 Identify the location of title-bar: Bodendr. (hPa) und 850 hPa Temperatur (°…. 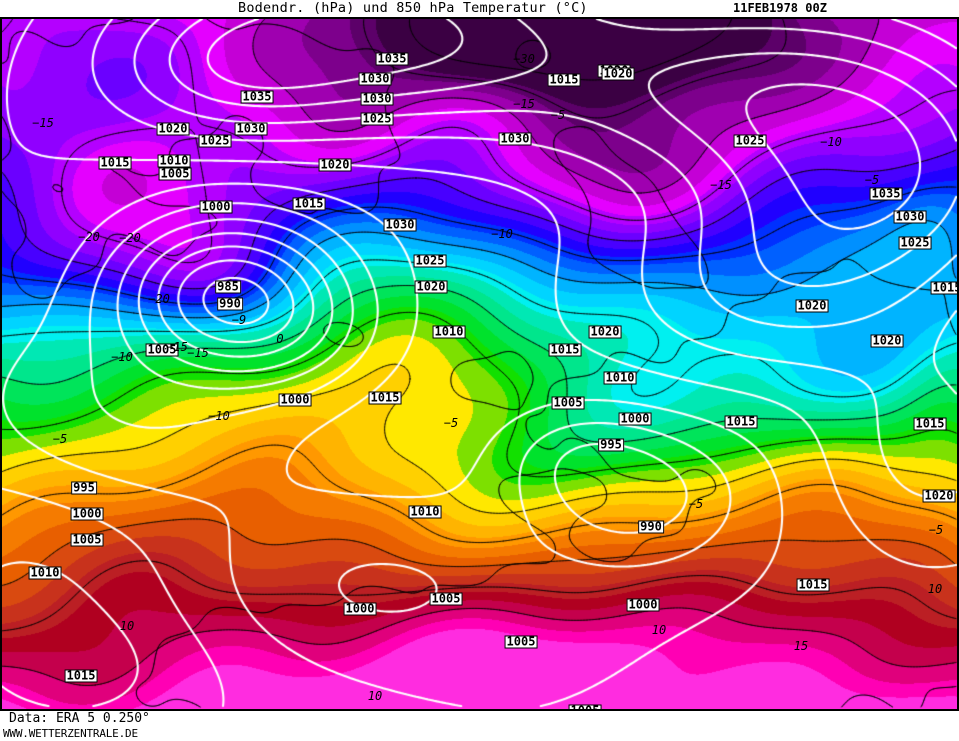
(479, 8).